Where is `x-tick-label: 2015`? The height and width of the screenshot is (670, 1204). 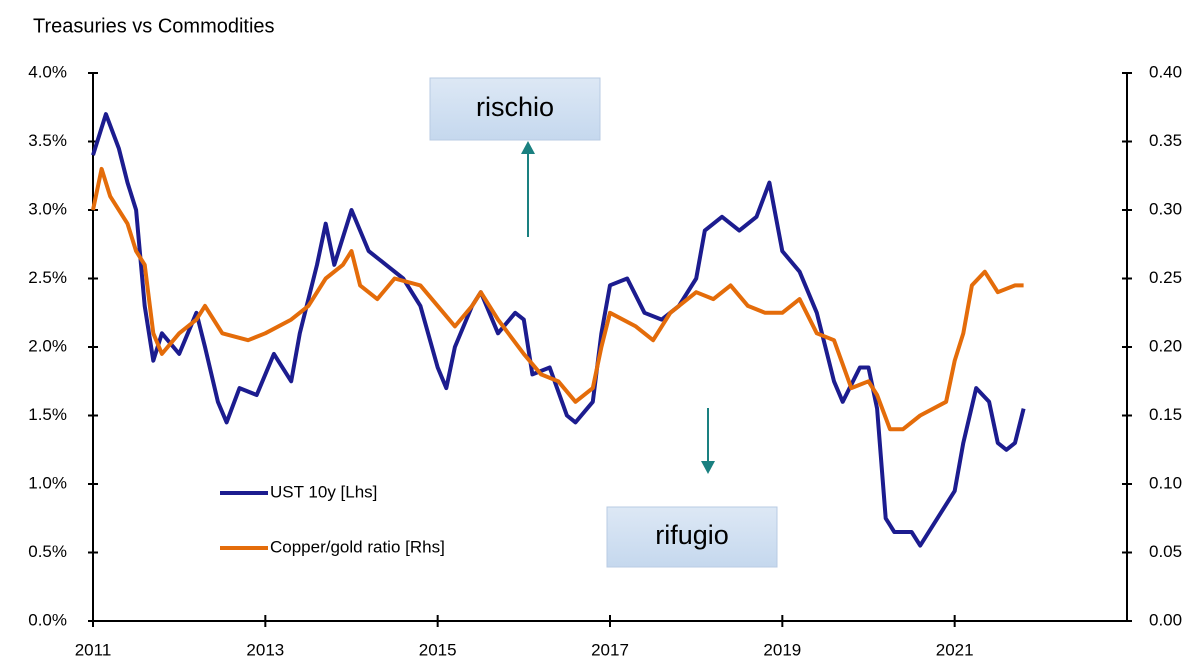 x-tick-label: 2015 is located at coordinates (438, 649).